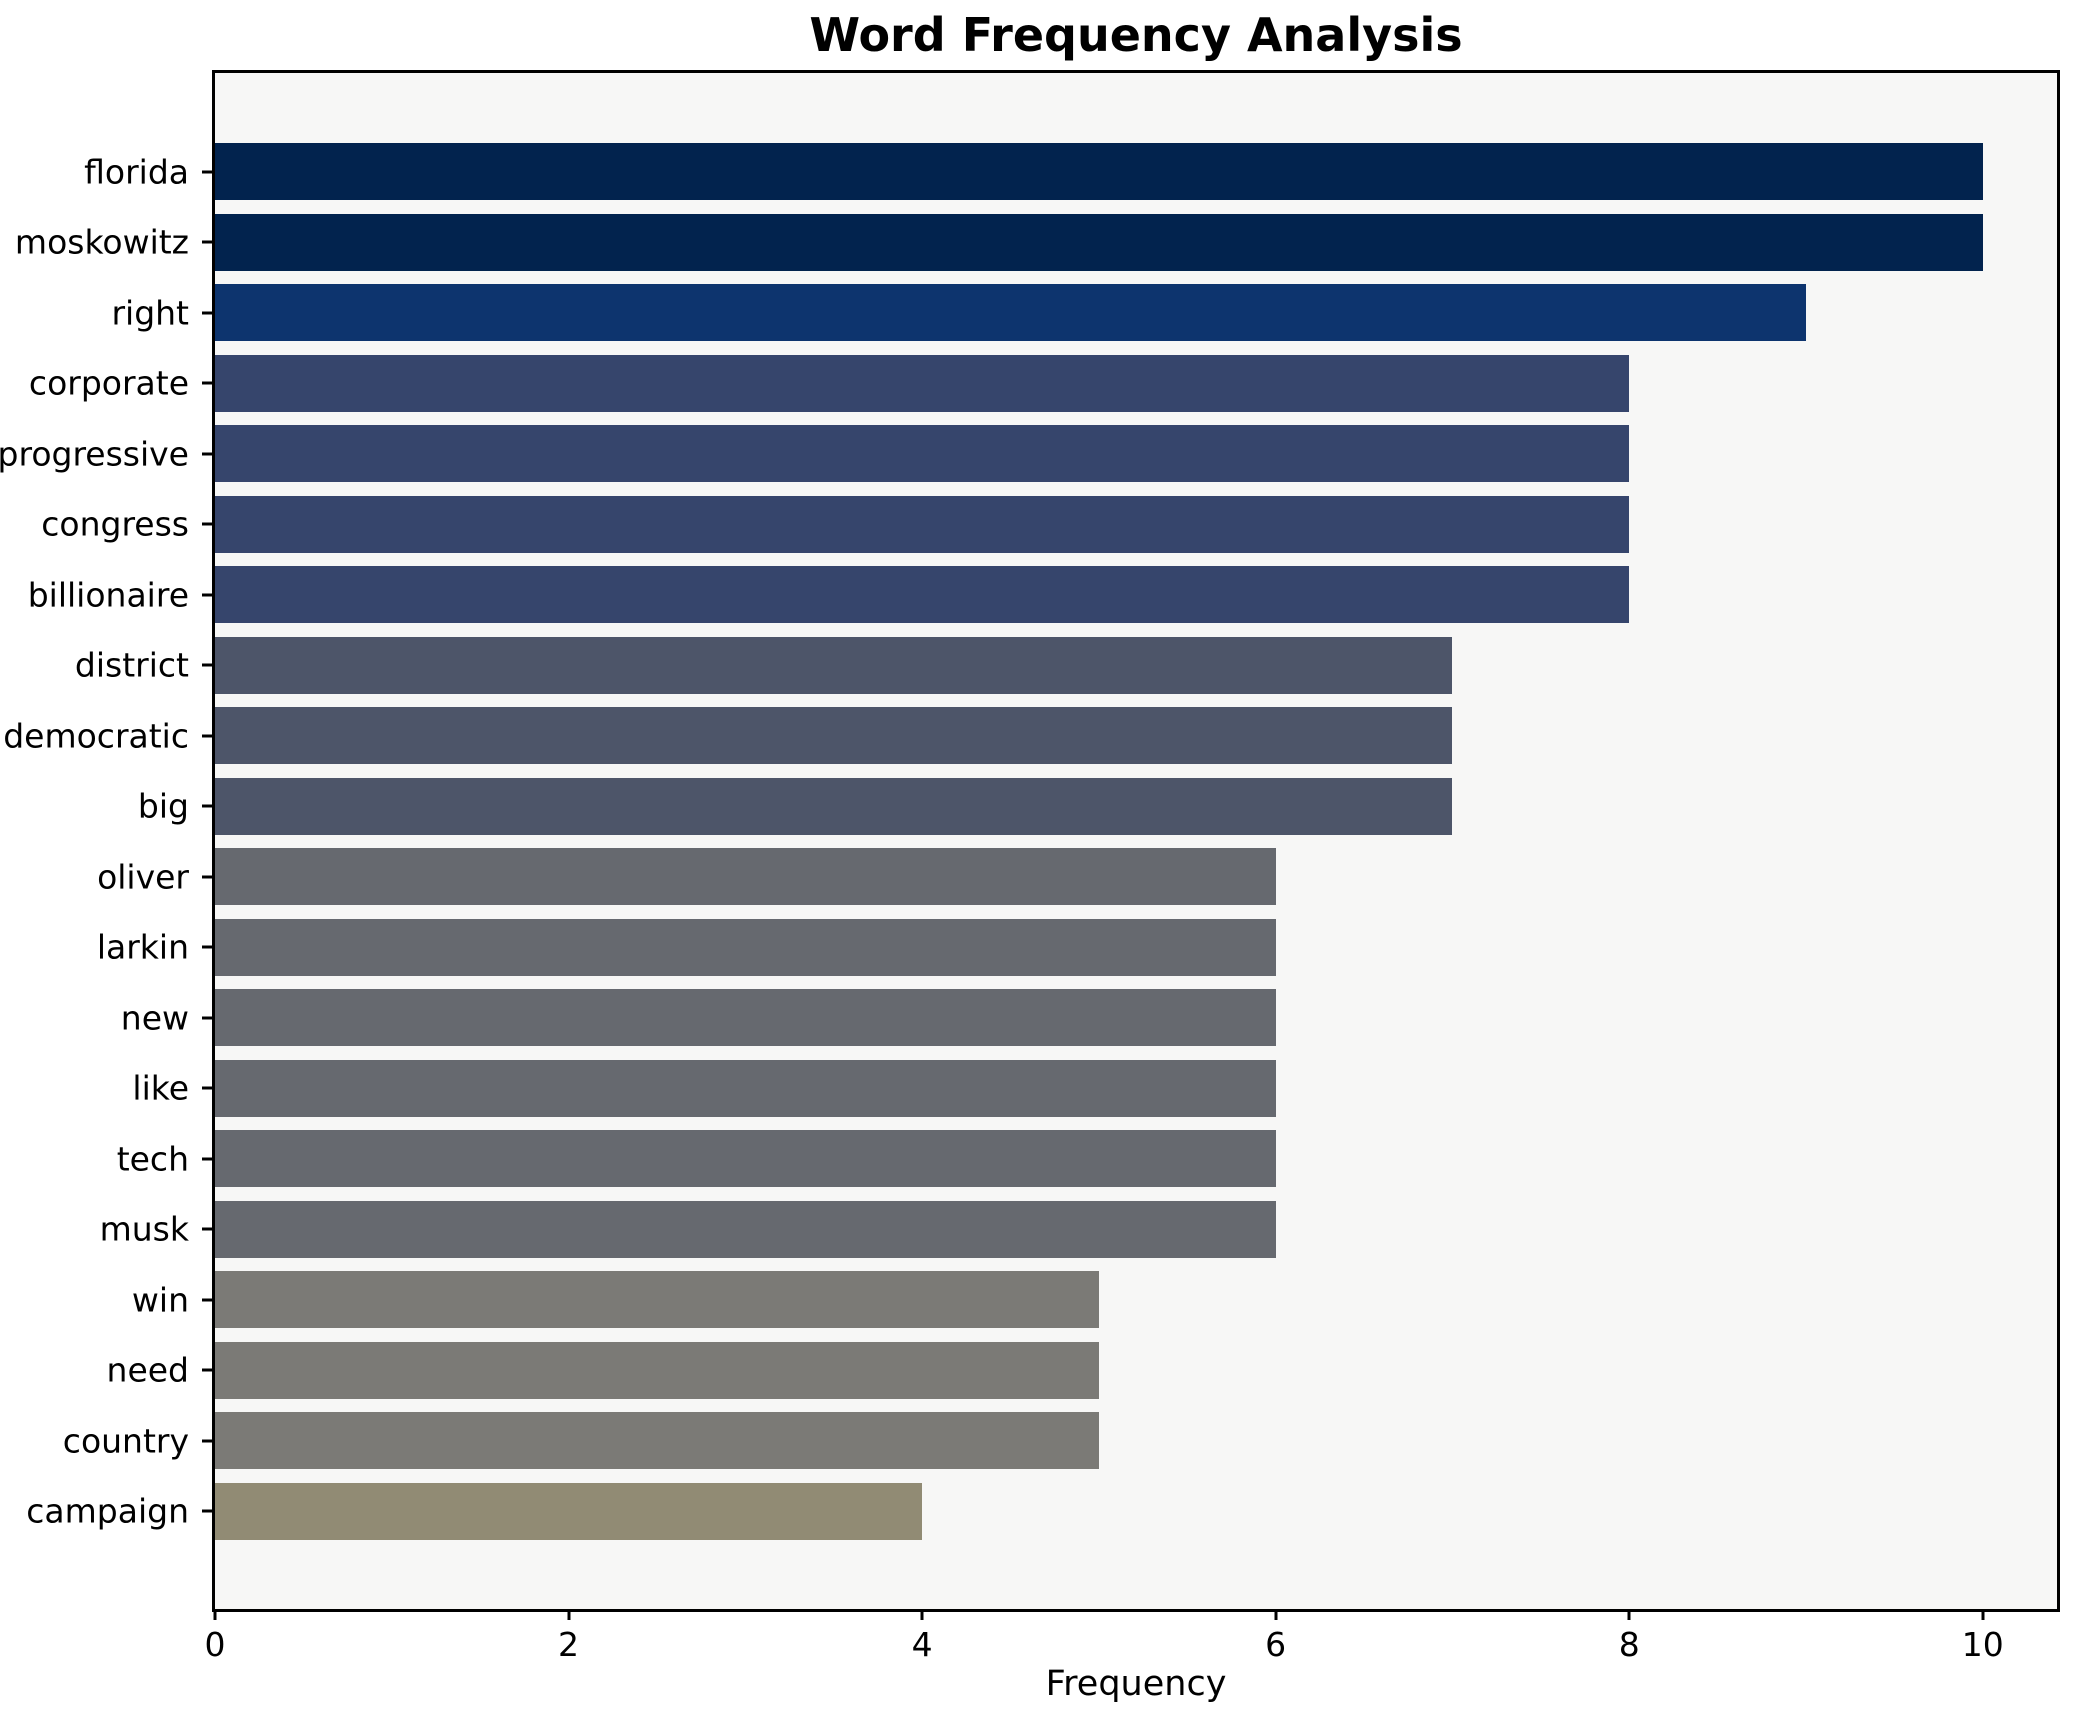 Image resolution: width=2091 pixels, height=1722 pixels. Describe the element at coordinates (115, 524) in the screenshot. I see `y-tick-label: congress` at that location.